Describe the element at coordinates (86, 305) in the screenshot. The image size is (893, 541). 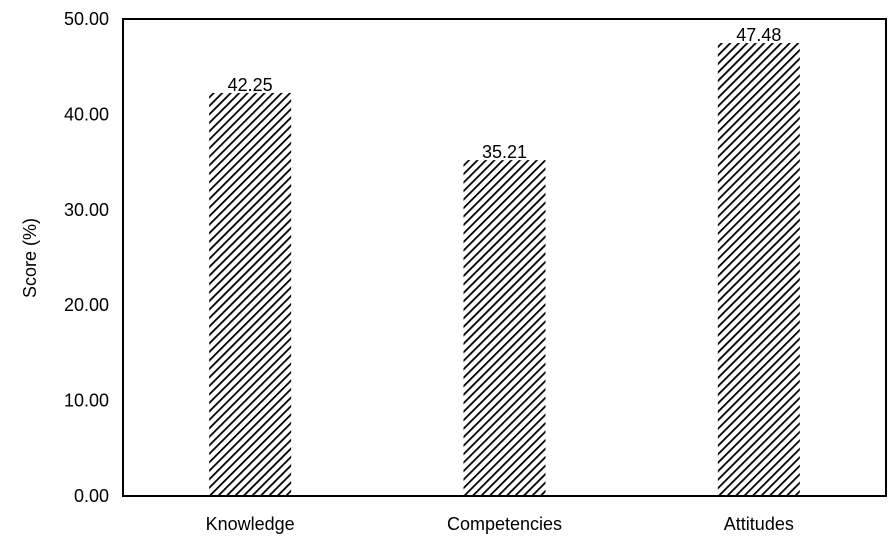
I see `y-tick-label: 20.00` at that location.